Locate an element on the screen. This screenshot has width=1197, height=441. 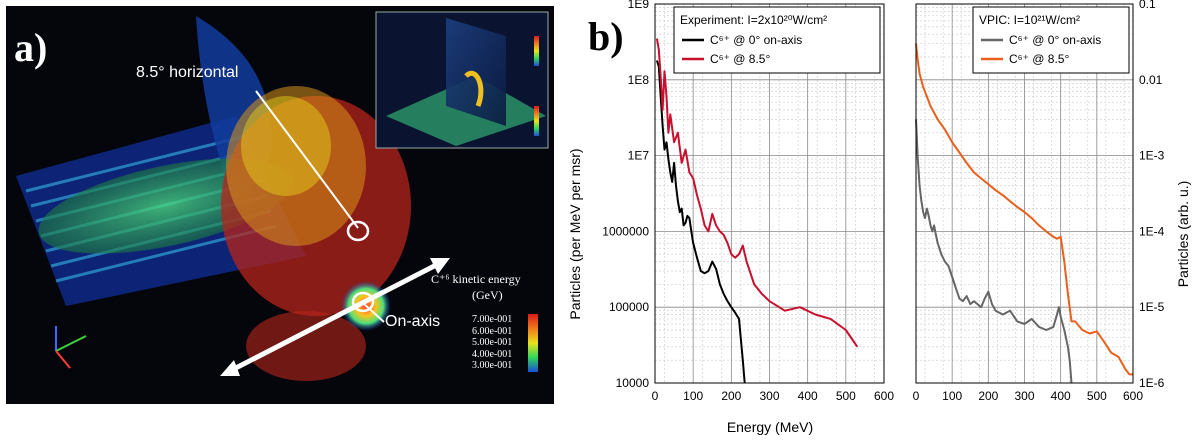
y-tick-label: 1E-4 is located at coordinates (1152, 231).